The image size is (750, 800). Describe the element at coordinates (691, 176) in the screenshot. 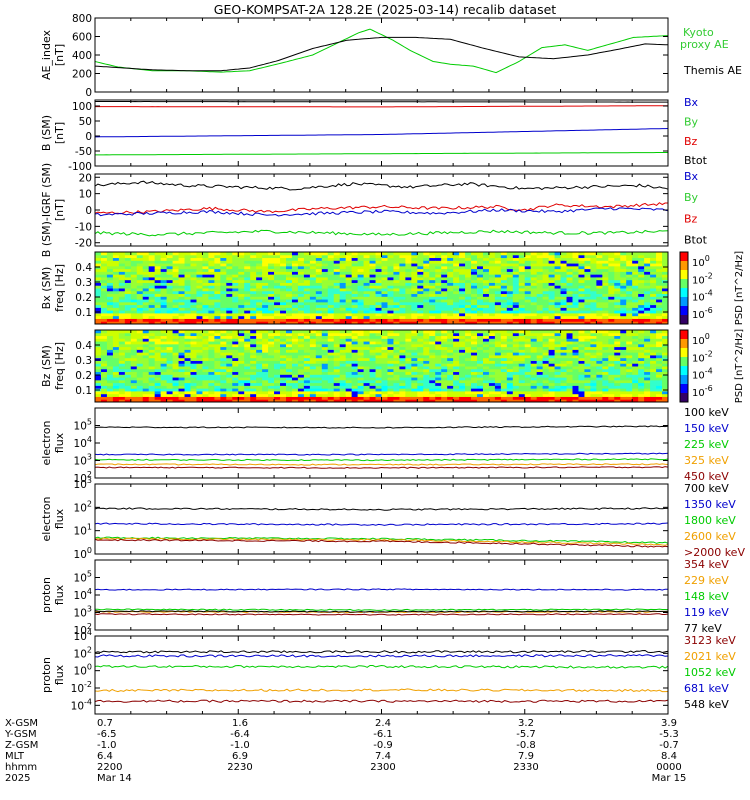

I see `legend-entry: Bx` at that location.